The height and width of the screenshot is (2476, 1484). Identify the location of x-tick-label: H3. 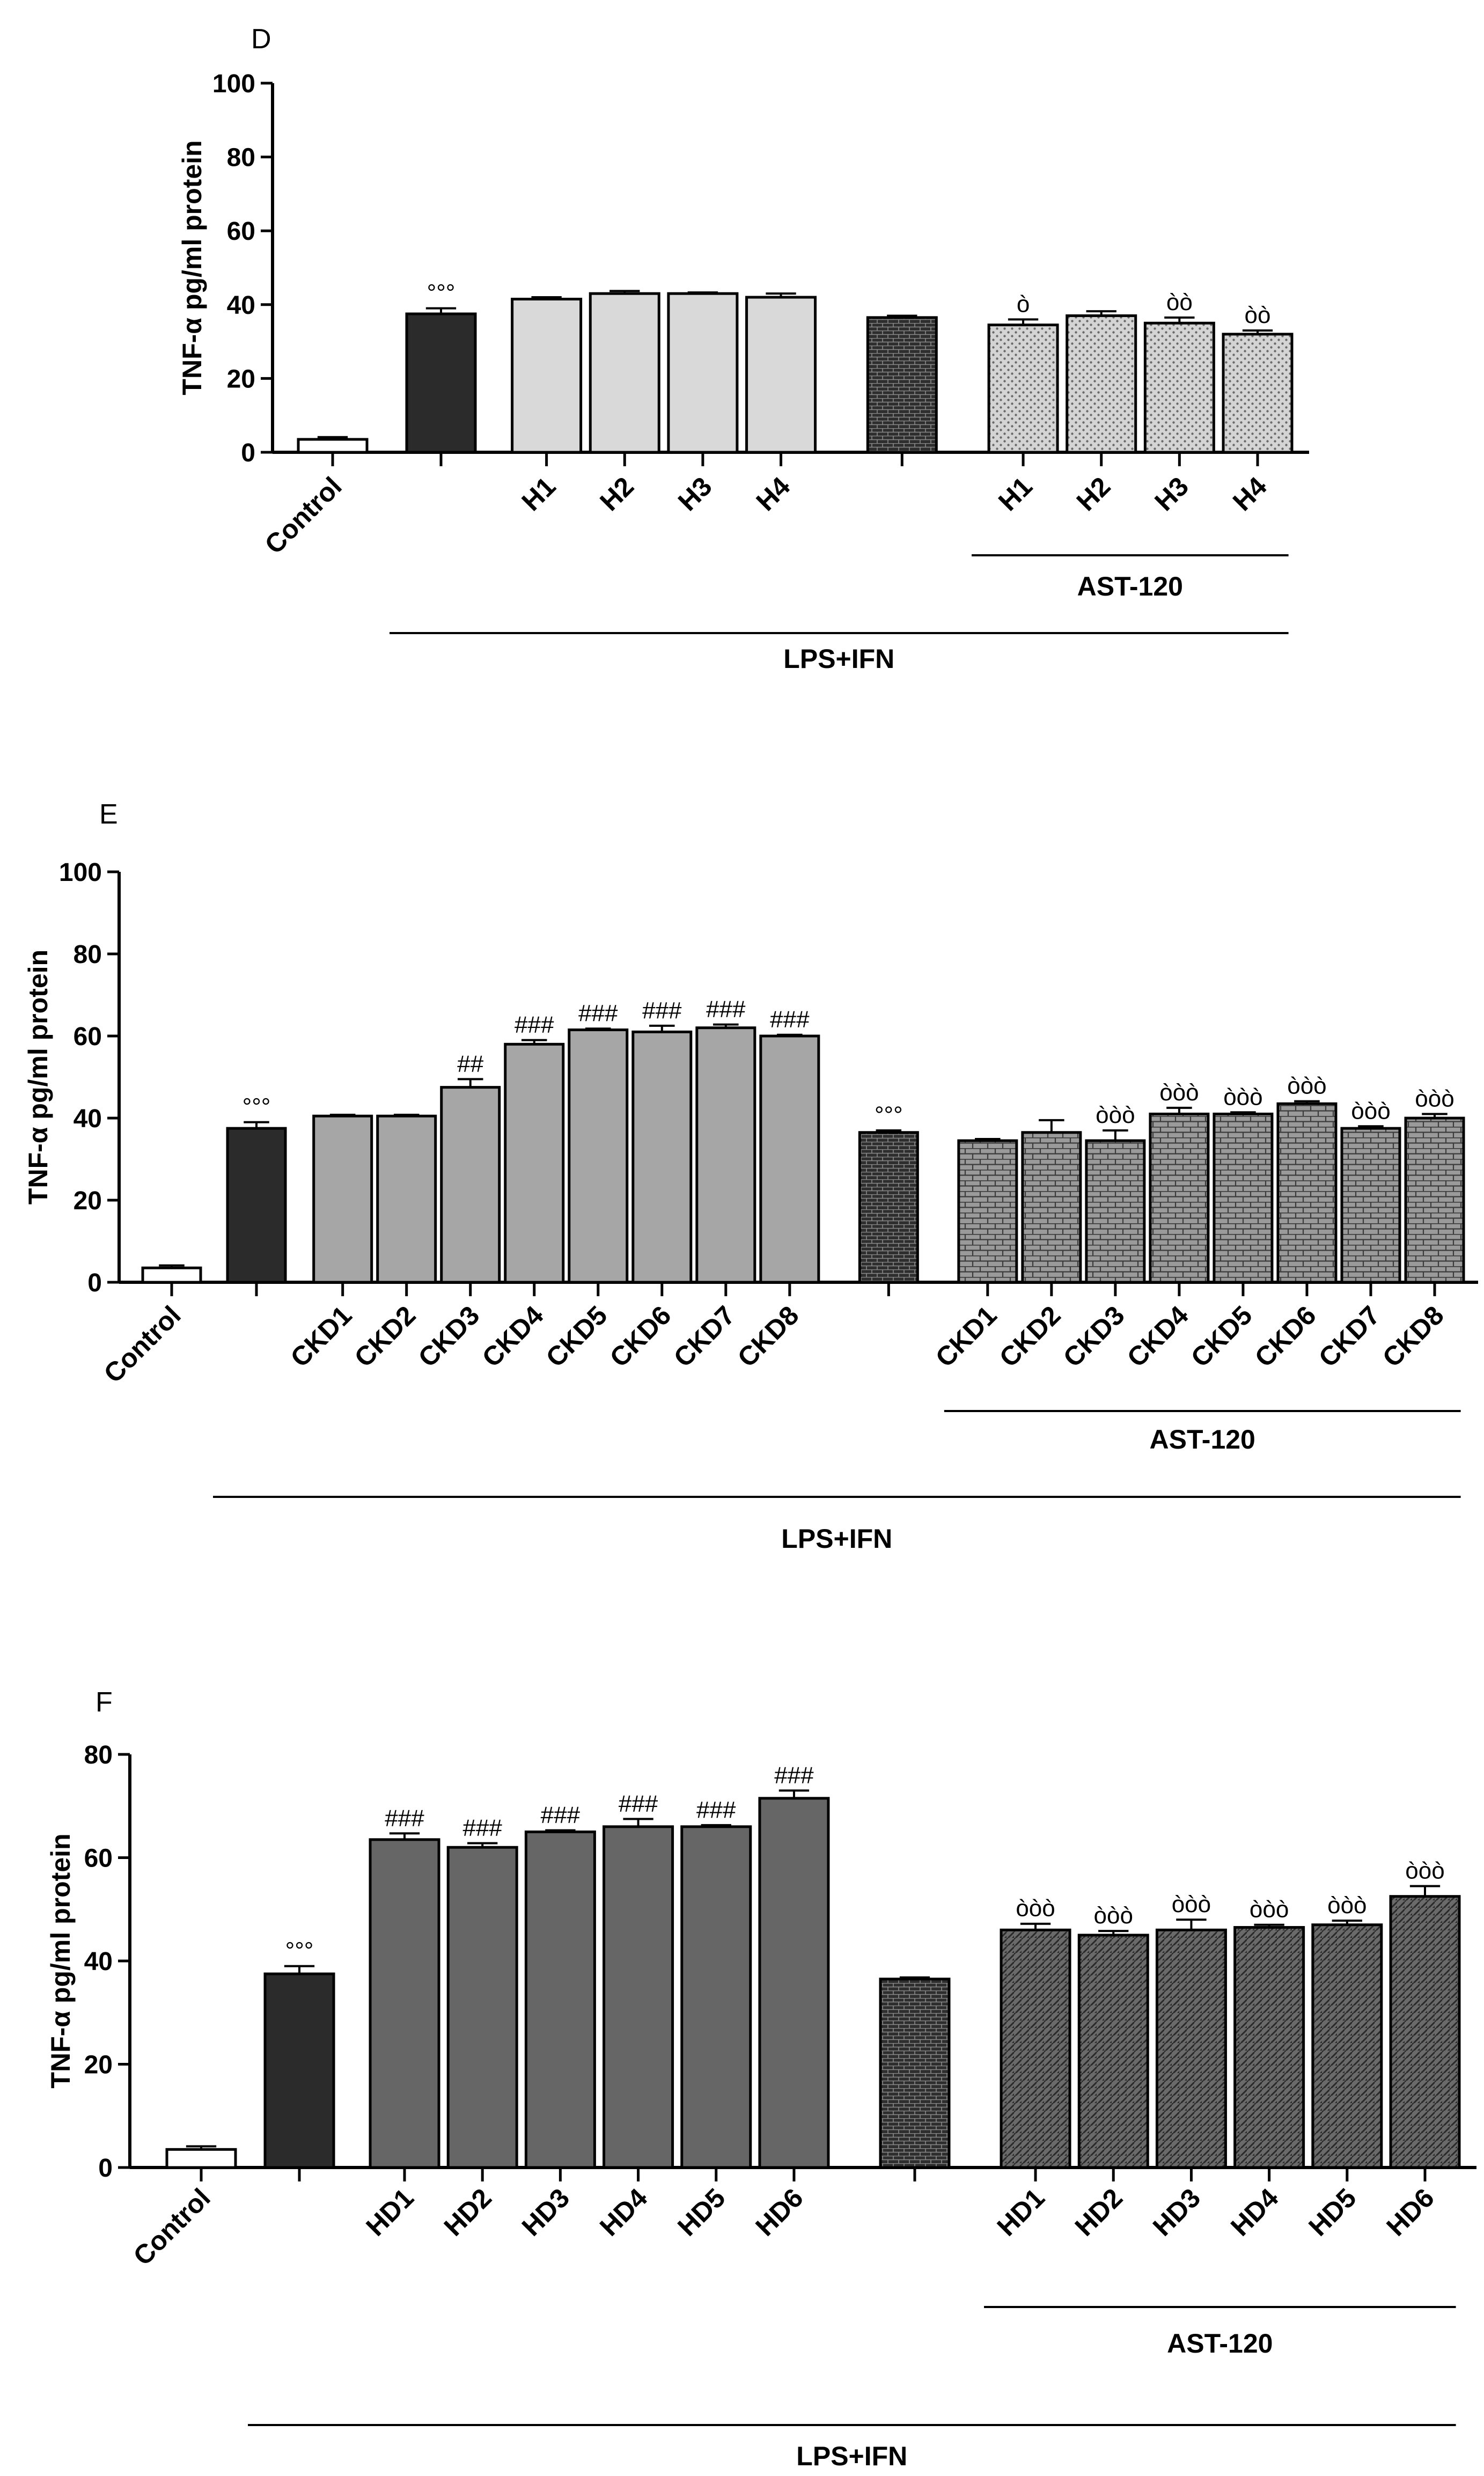
(695, 494).